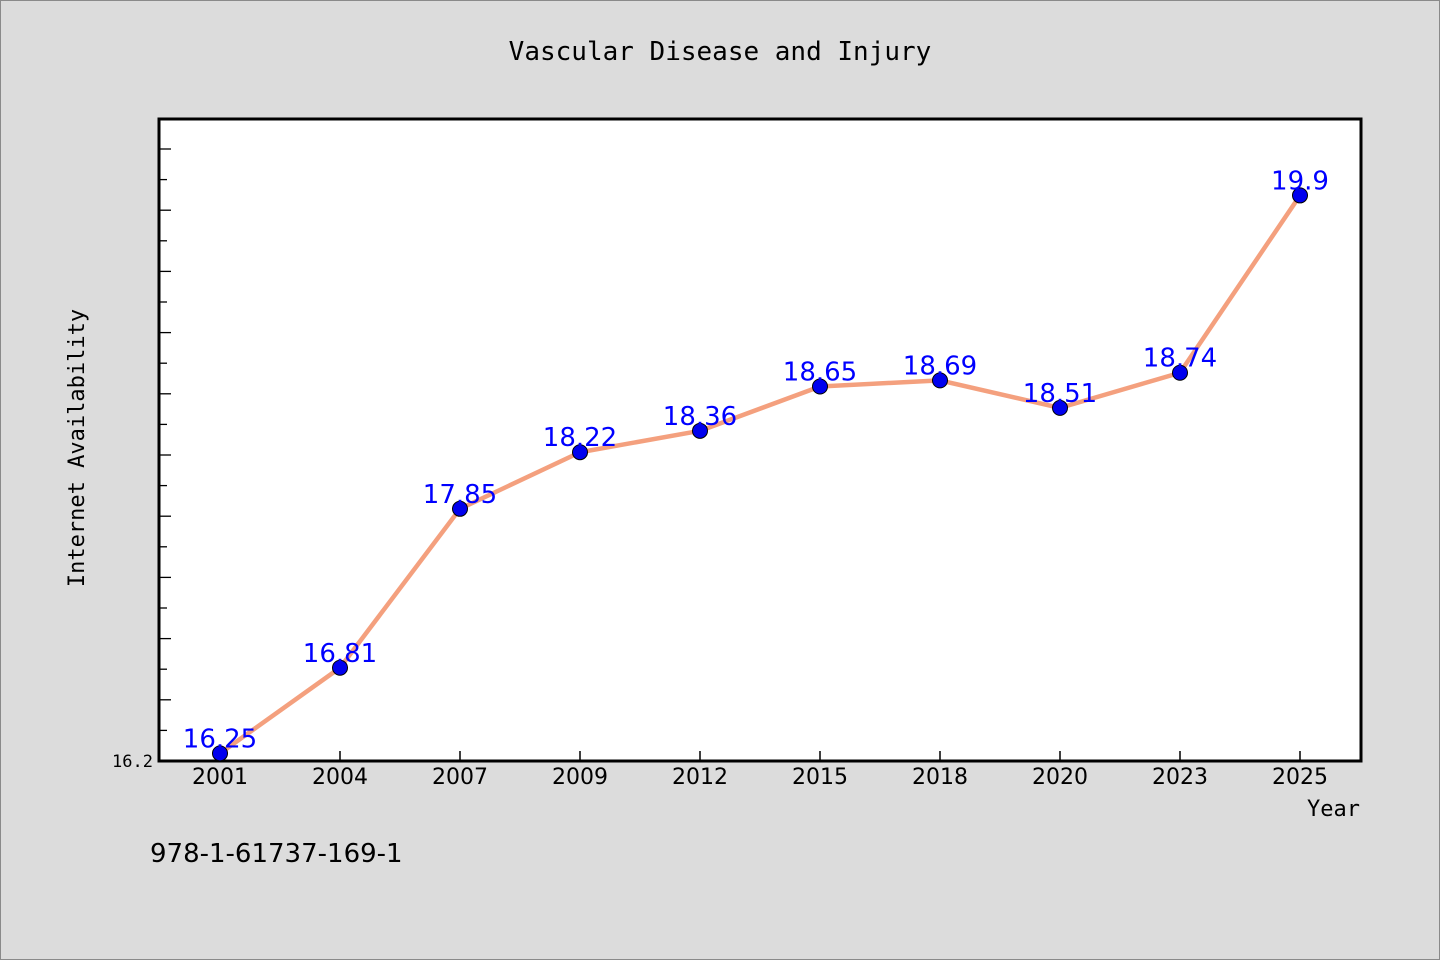 This screenshot has width=1440, height=960. What do you see at coordinates (165, 455) in the screenshot?
I see `y-axis-ticks` at bounding box center [165, 455].